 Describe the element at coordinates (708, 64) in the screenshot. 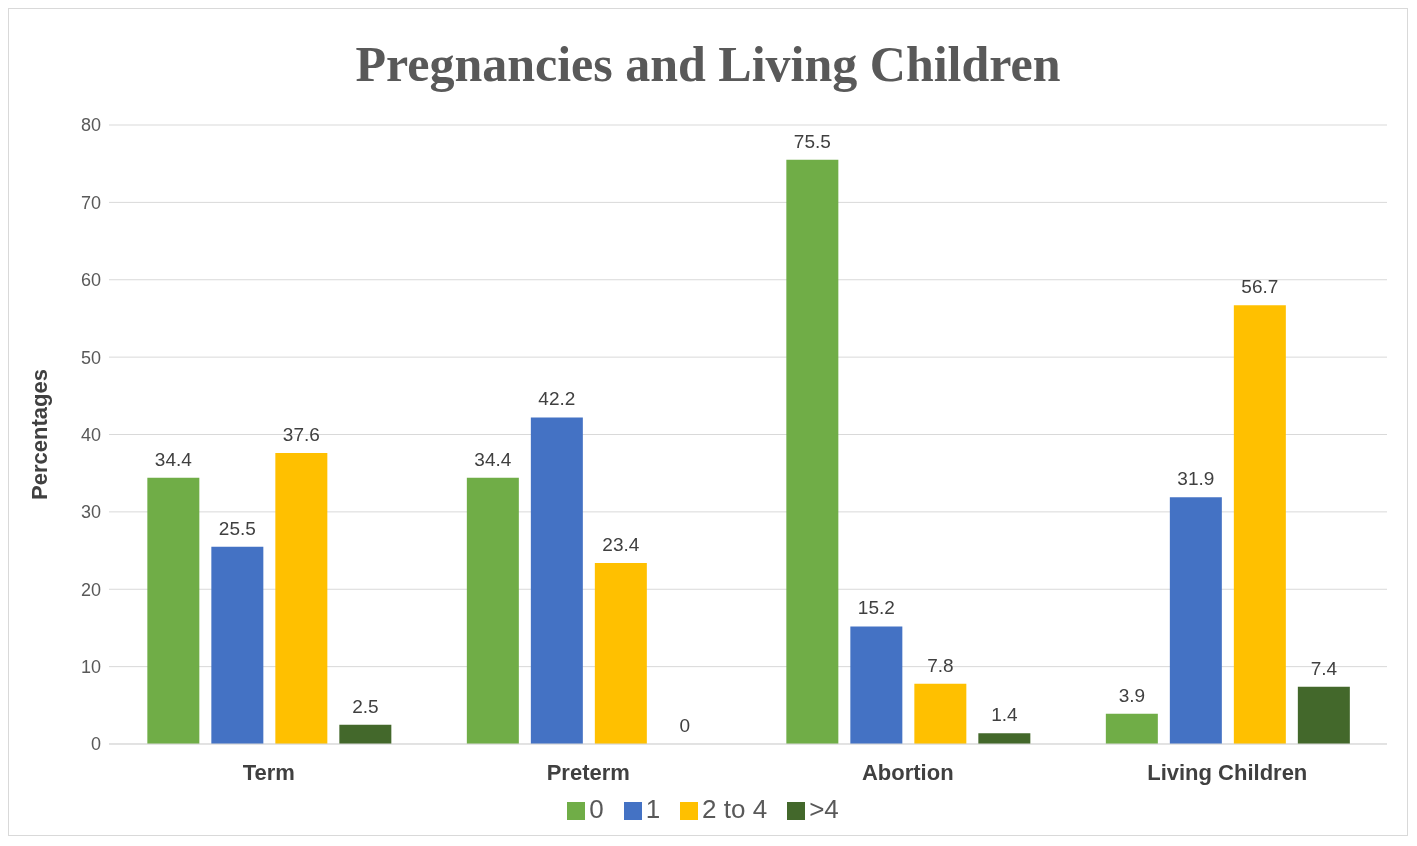

I see `chart-title: Pregnancies and Living Children` at that location.